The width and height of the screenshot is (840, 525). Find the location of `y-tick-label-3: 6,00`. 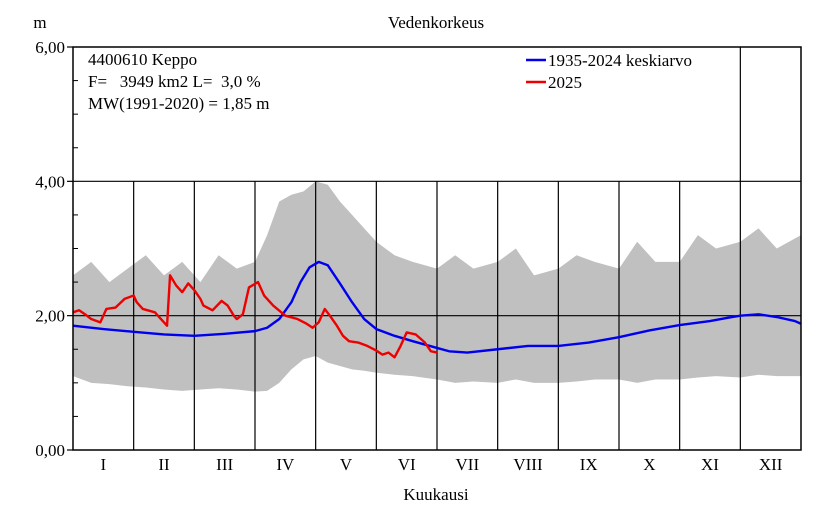

y-tick-label-3: 6,00 is located at coordinates (50, 47).